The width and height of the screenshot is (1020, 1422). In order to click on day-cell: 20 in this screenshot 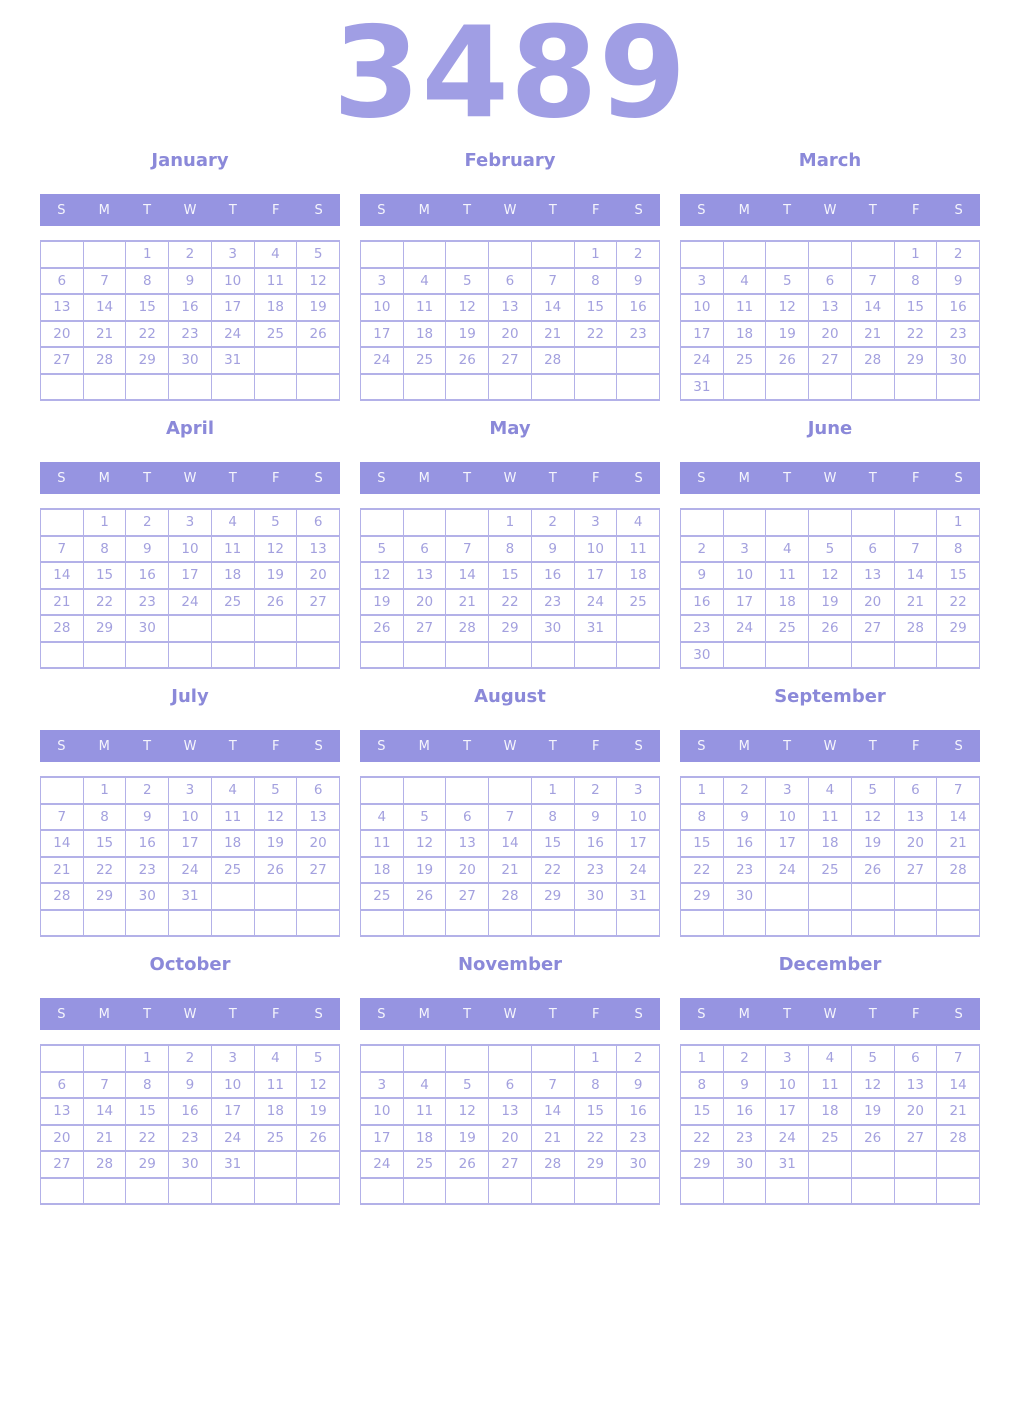, I will do `click(424, 601)`.